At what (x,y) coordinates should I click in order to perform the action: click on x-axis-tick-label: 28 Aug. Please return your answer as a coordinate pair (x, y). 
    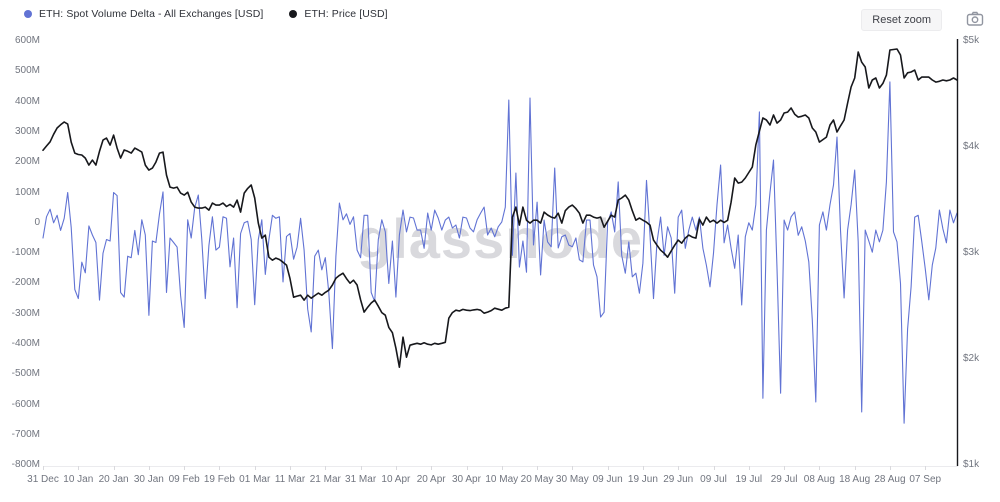
    Looking at the image, I should click on (890, 479).